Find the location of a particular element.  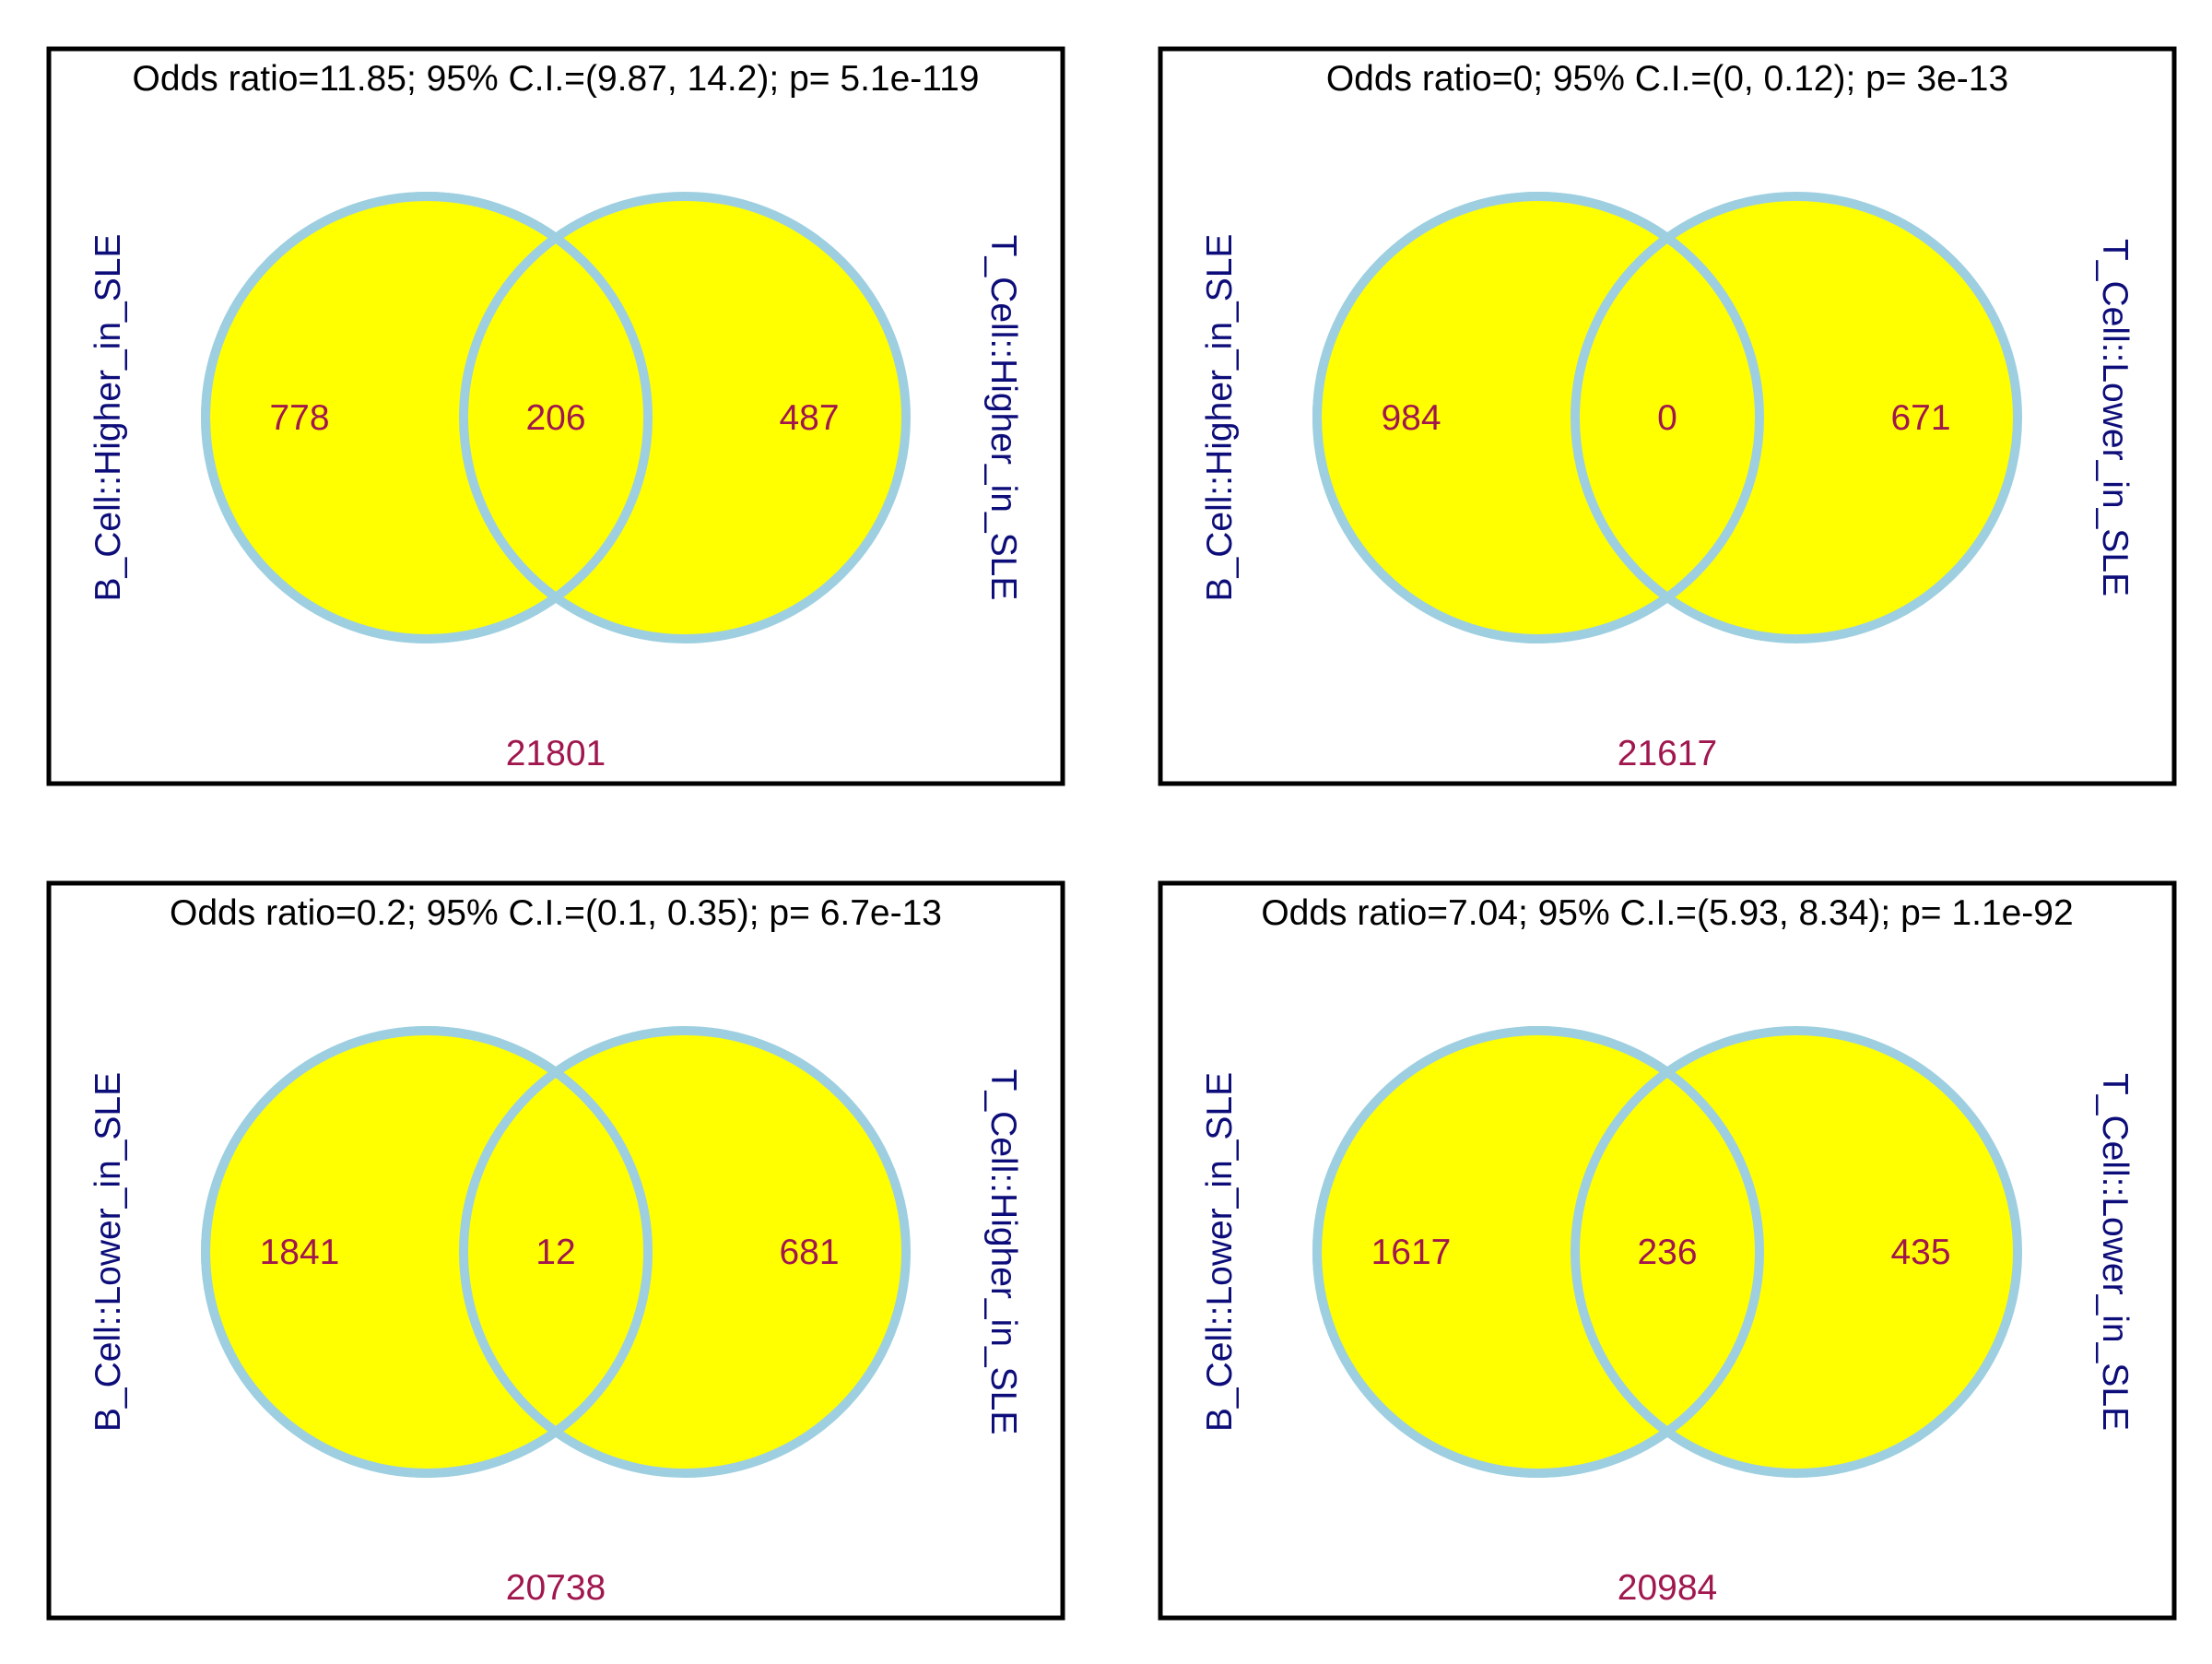

left-only-count: 1841 is located at coordinates (300, 1252).